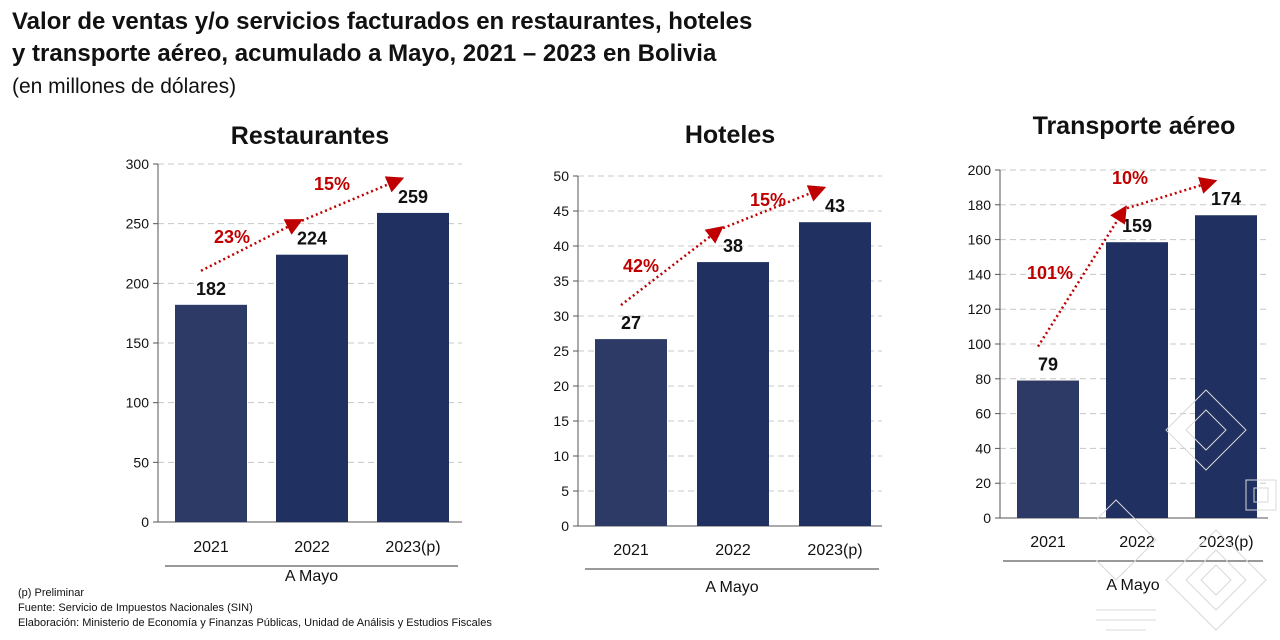  I want to click on growth-label: 101%, so click(1050, 273).